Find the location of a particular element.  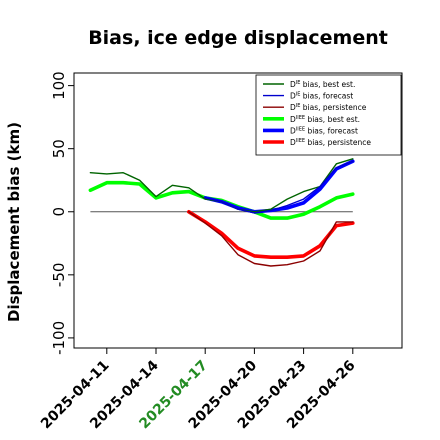

chart-title: Bias, ice edge displacement is located at coordinates (238, 38).